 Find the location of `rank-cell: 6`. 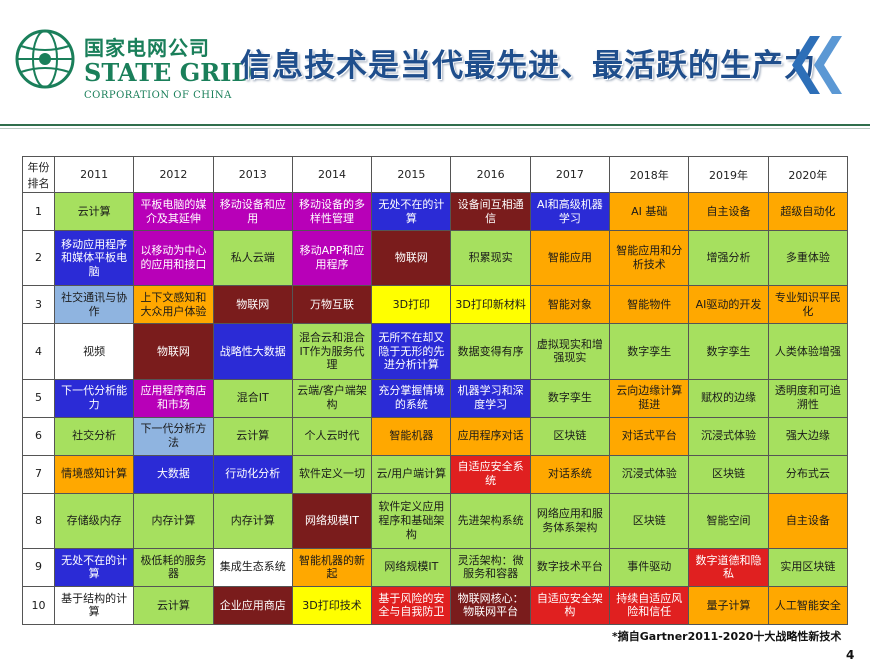

rank-cell: 6 is located at coordinates (38, 436).